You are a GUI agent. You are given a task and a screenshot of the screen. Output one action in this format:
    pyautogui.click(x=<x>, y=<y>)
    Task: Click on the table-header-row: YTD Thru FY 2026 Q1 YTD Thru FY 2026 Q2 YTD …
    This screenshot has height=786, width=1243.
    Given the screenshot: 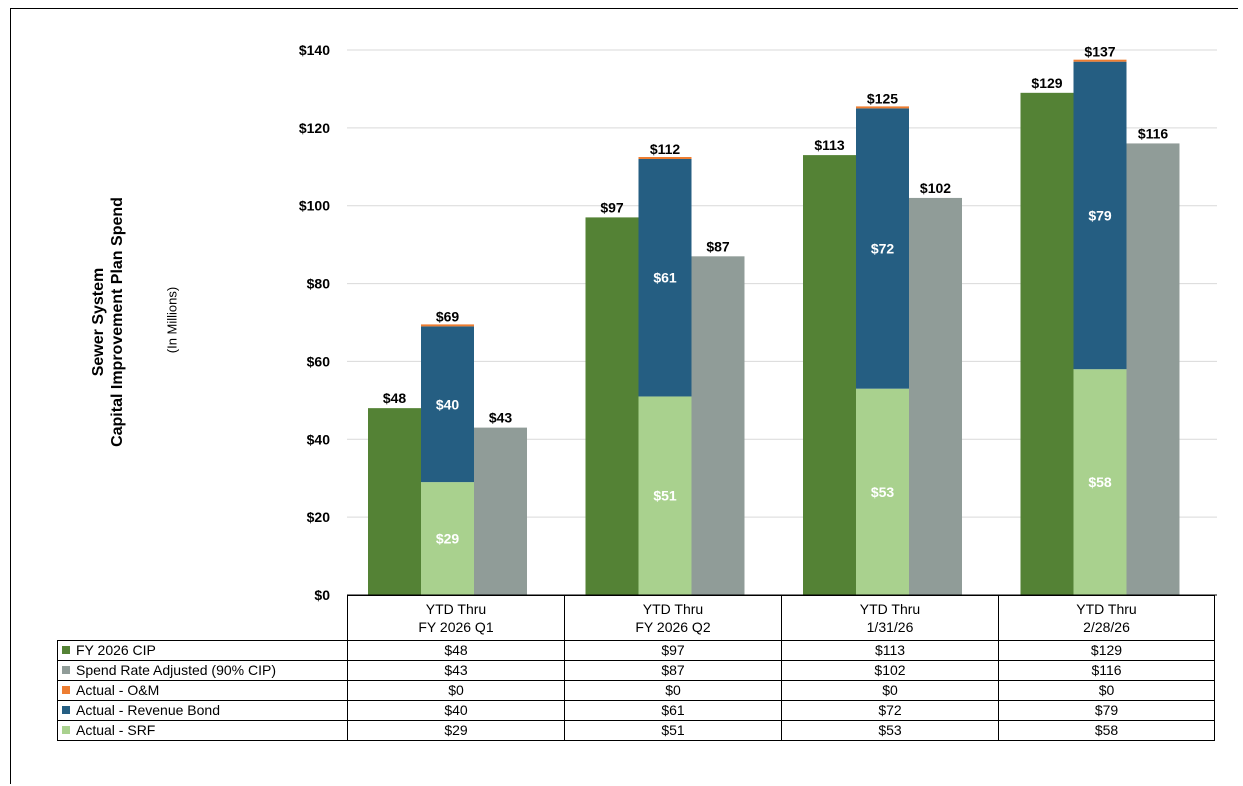 What is the action you would take?
    pyautogui.click(x=636, y=618)
    